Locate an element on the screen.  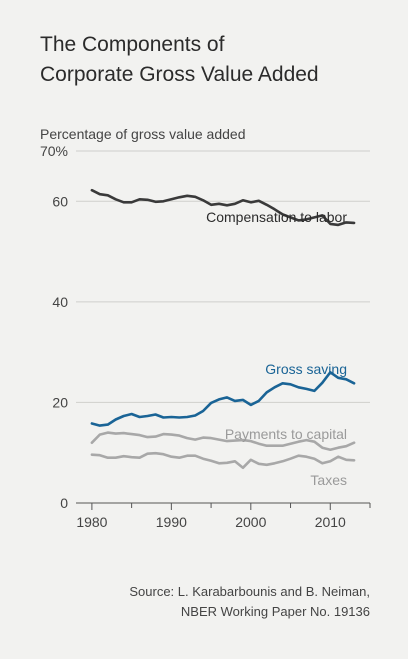
chart-title-line-2: Corporate Gross Value Added is located at coordinates (179, 74).